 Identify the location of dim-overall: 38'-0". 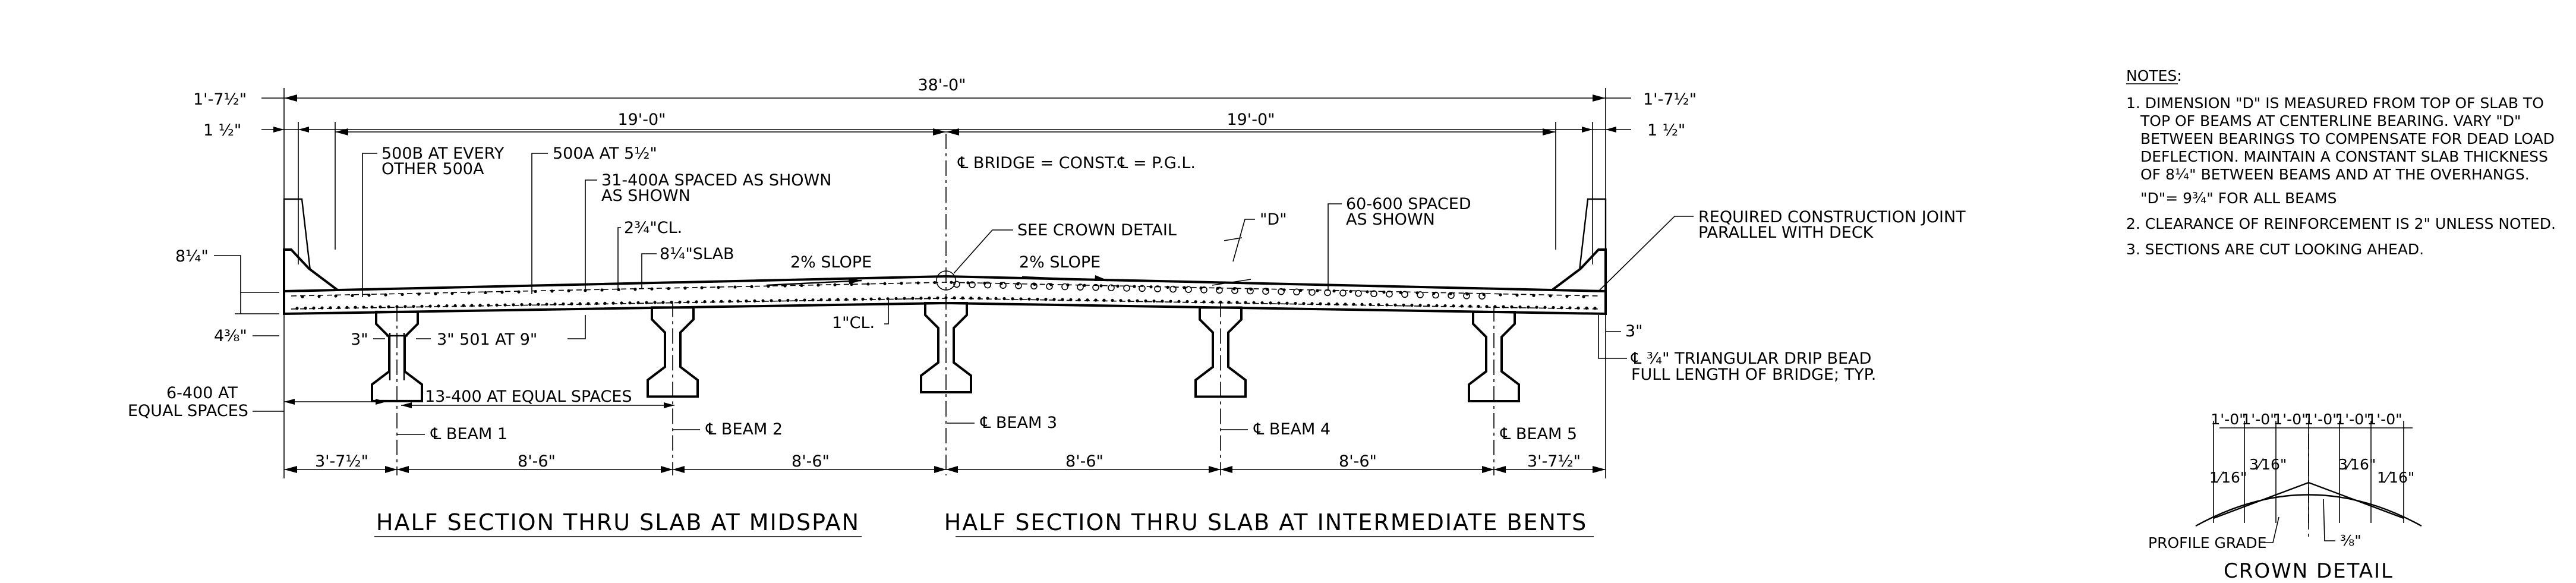
(942, 85).